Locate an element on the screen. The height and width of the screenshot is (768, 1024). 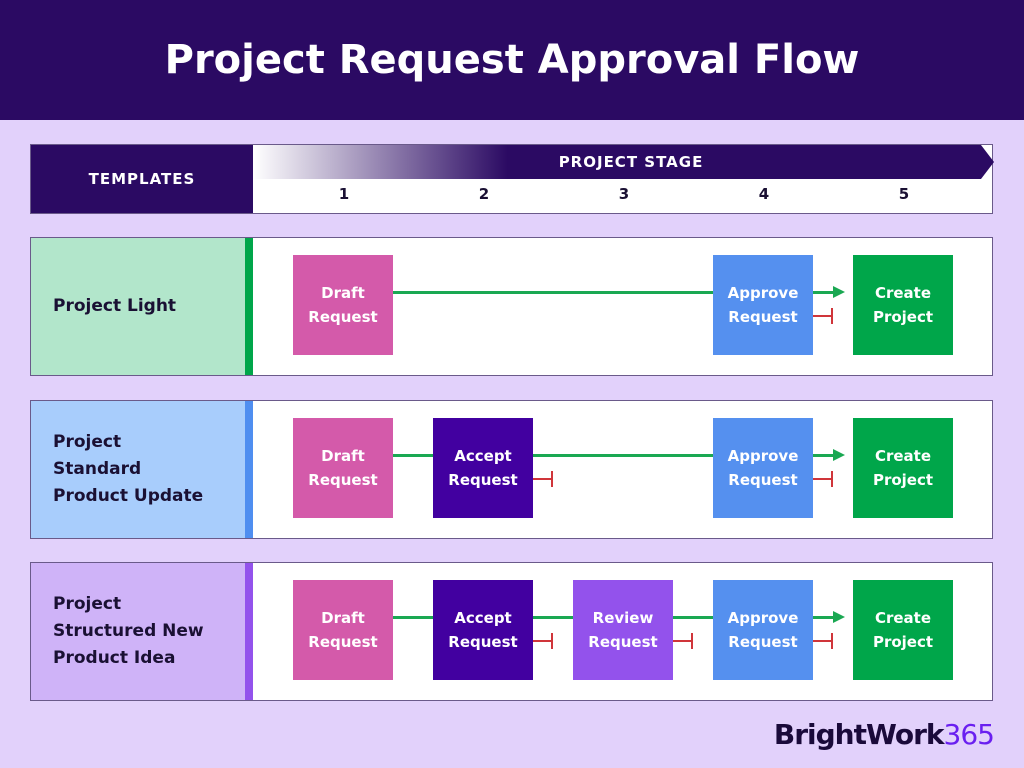
page-title: Project Request Approval Flow is located at coordinates (512, 60).